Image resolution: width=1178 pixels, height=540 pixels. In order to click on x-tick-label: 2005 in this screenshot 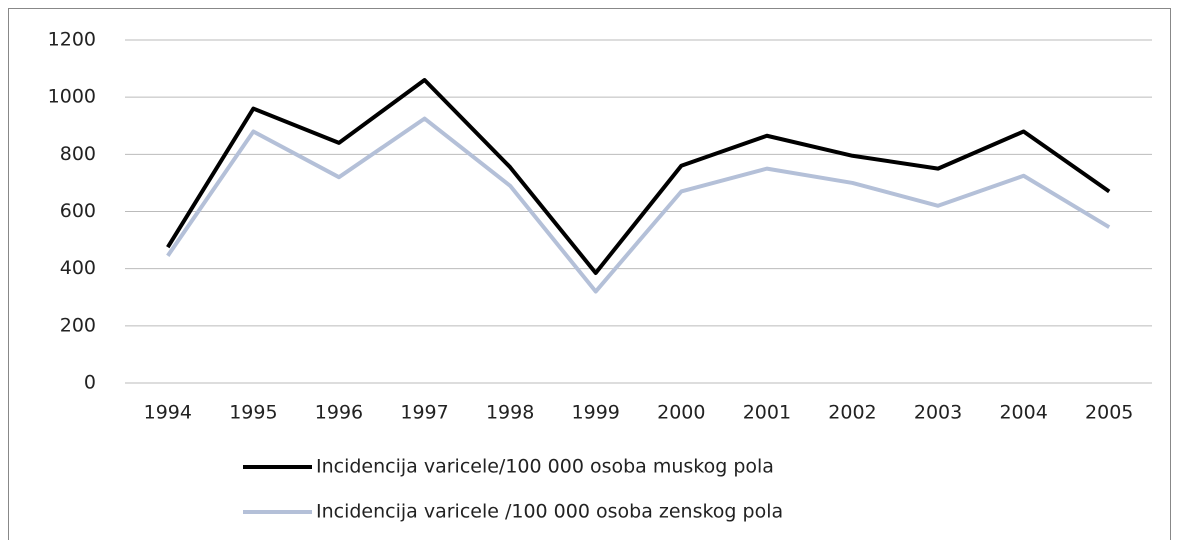, I will do `click(1109, 413)`.